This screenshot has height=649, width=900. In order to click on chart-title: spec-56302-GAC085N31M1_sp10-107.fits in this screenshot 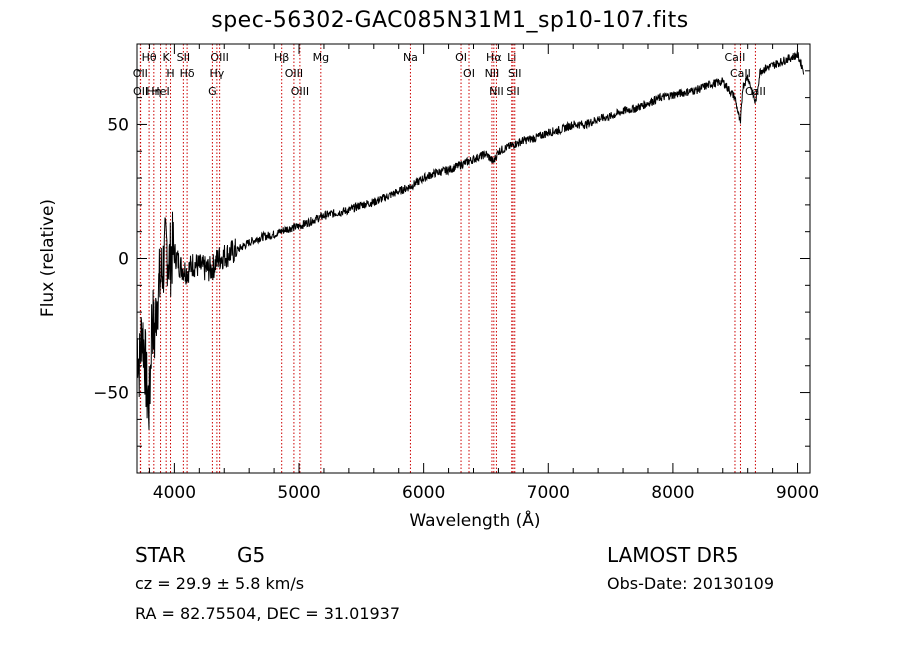, I will do `click(450, 20)`.